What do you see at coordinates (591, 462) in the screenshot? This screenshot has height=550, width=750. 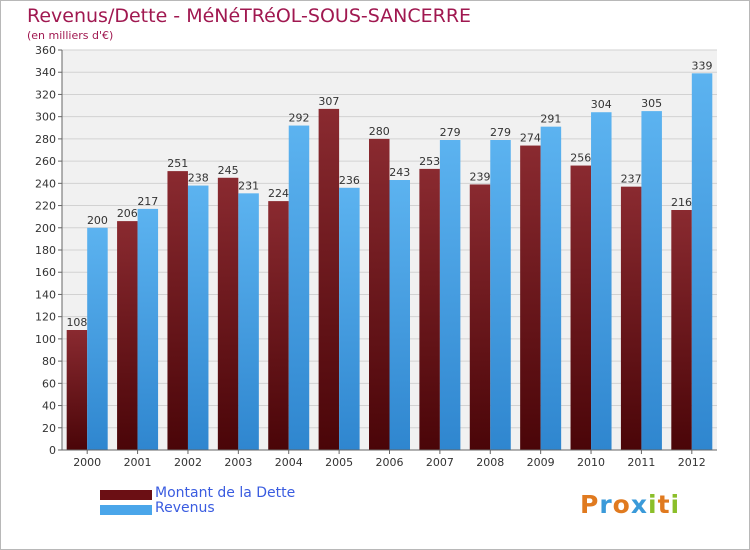 I see `x-tick-label: 2010` at bounding box center [591, 462].